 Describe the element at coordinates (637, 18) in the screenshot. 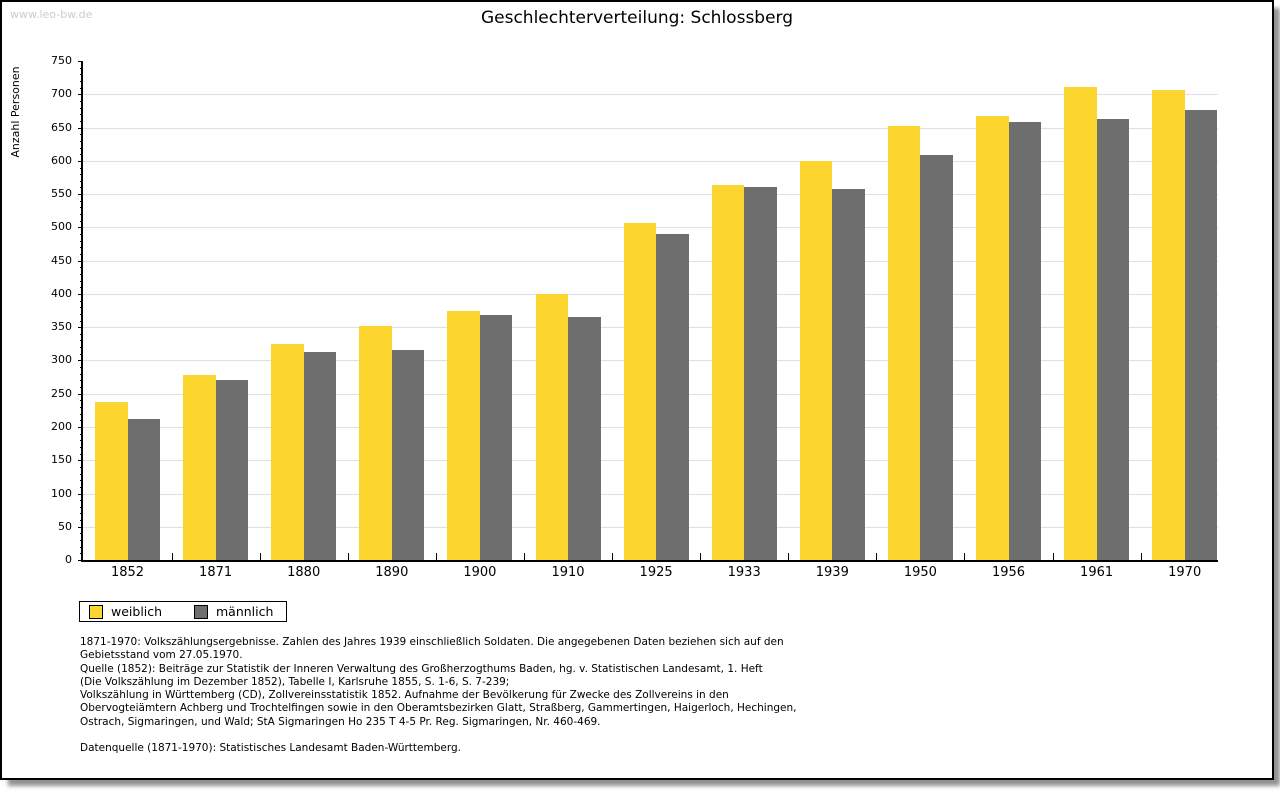

I see `chart-title: Geschlechterverteilung: Schlossberg` at that location.